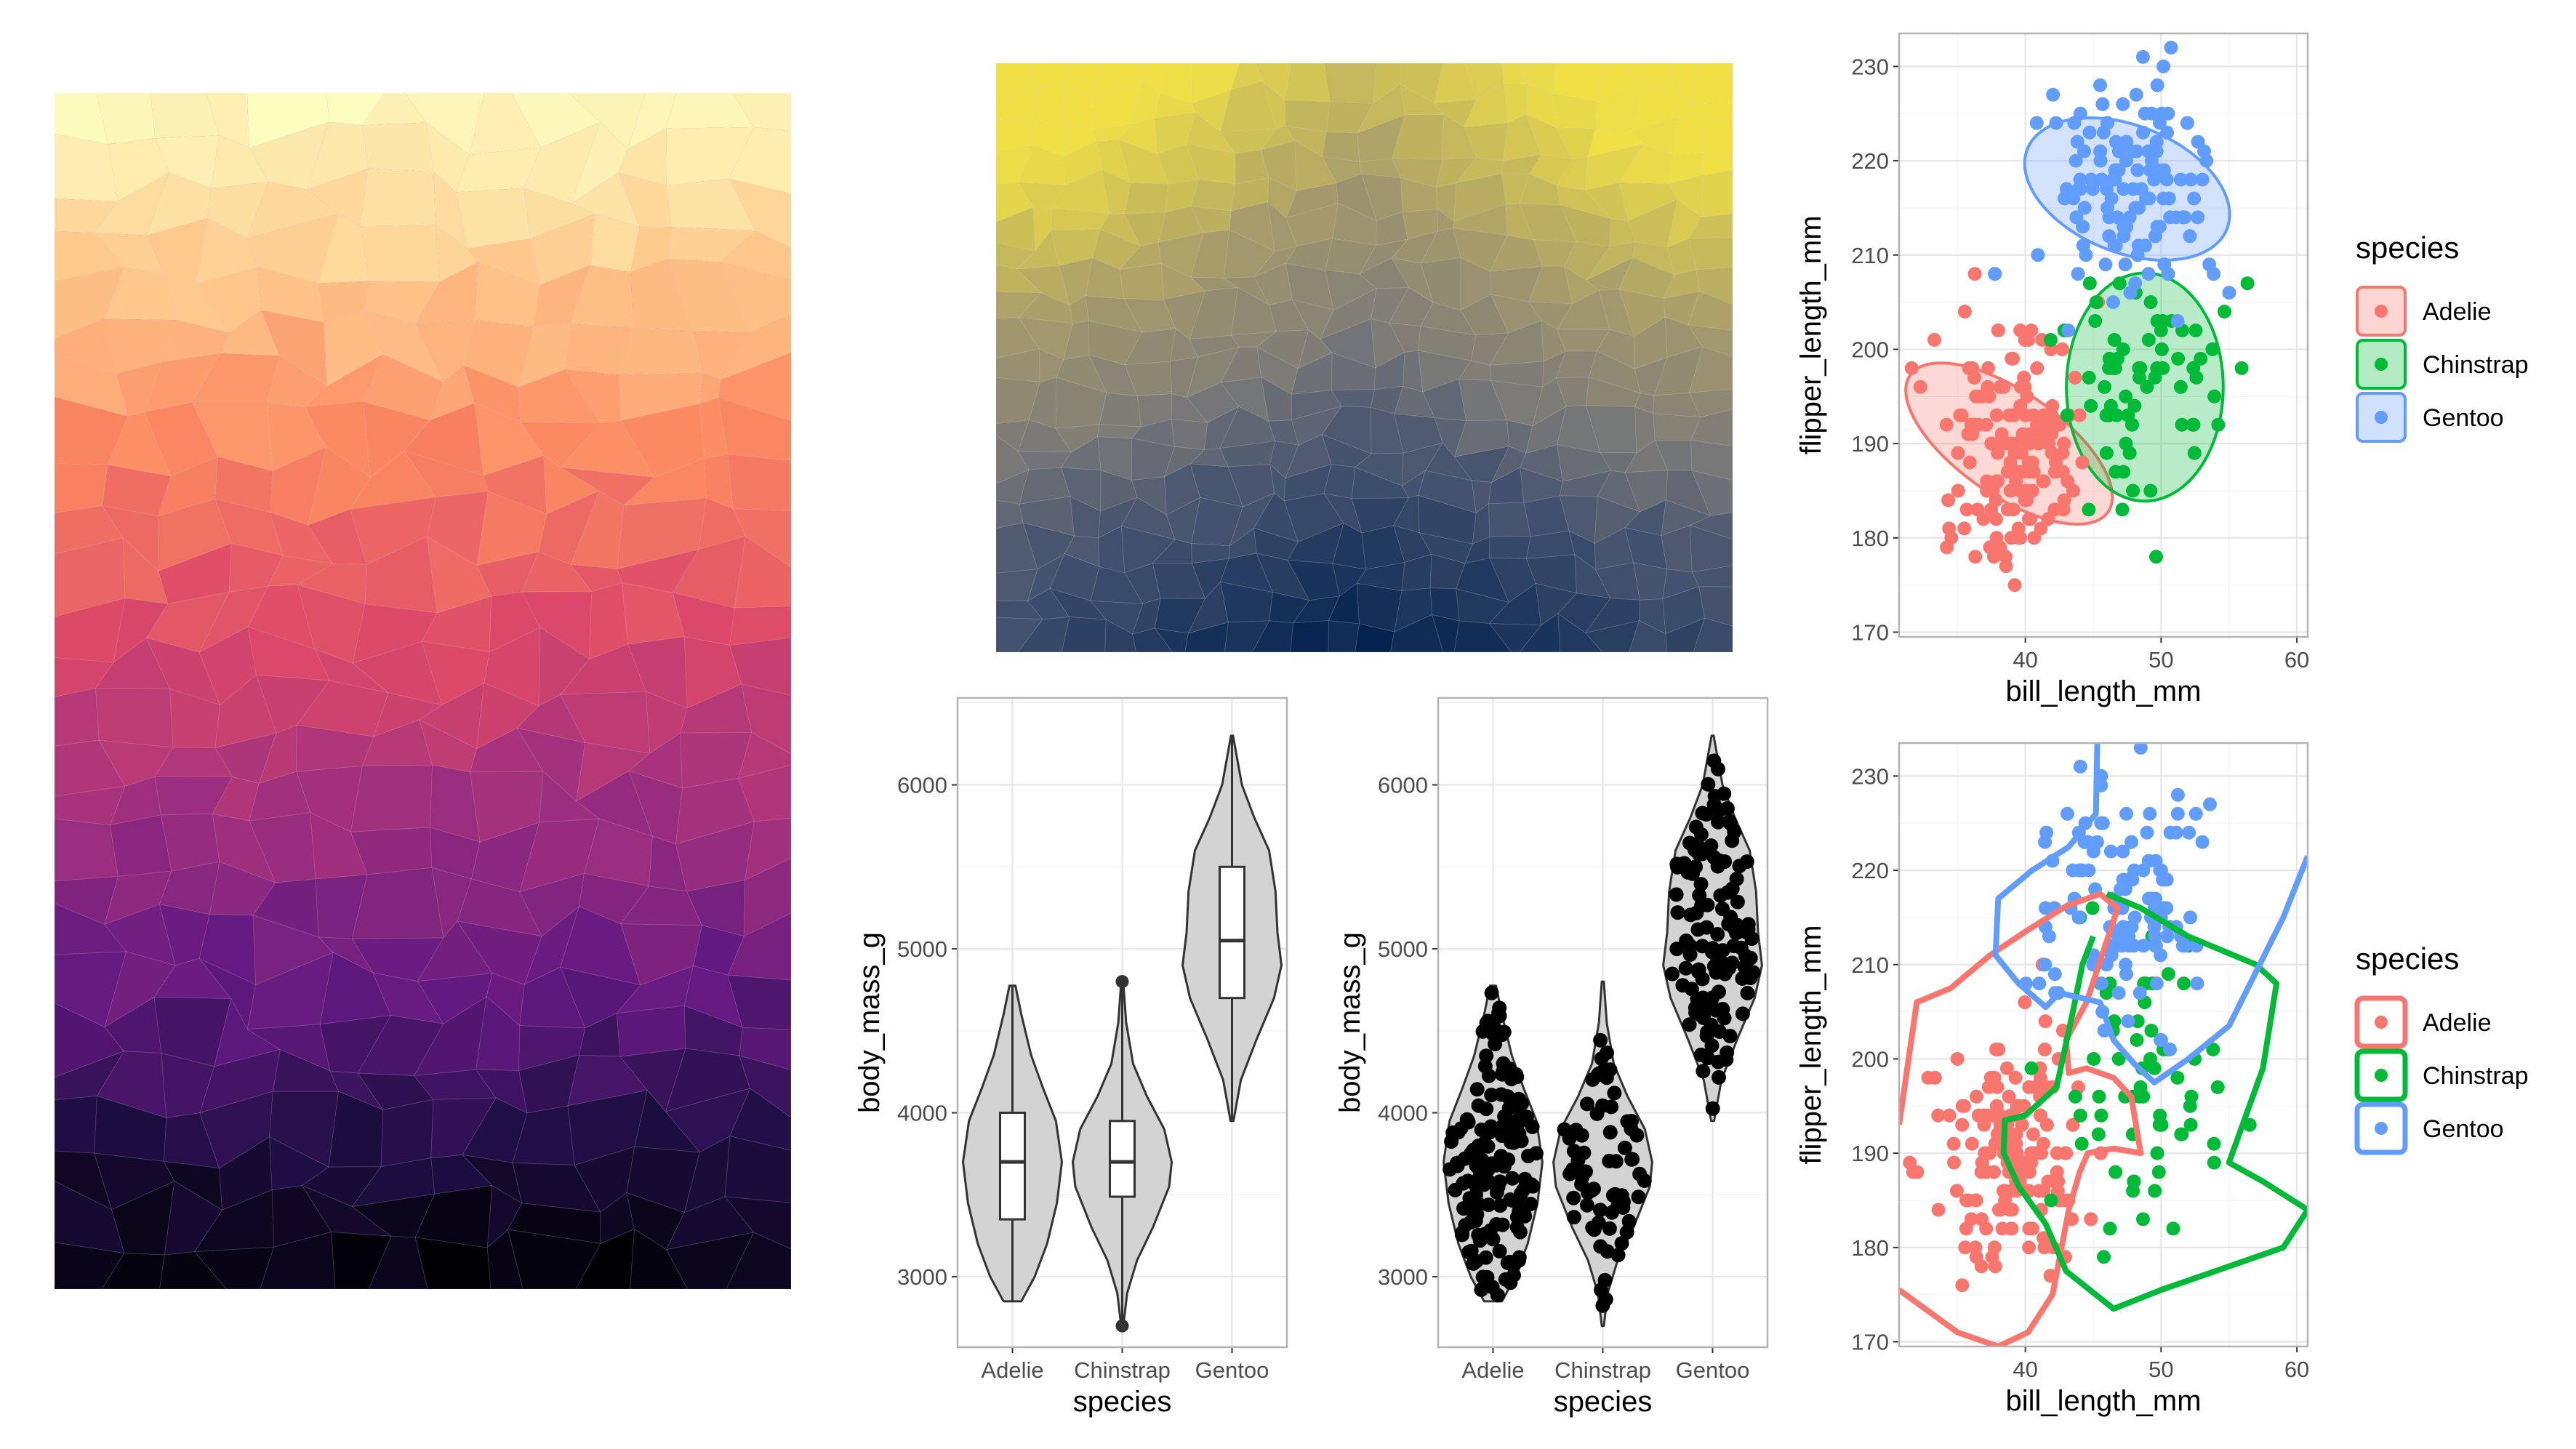 This screenshot has width=2576, height=1449. Describe the element at coordinates (1603, 1370) in the screenshot. I see `x-tick-label: Chinstrap` at that location.